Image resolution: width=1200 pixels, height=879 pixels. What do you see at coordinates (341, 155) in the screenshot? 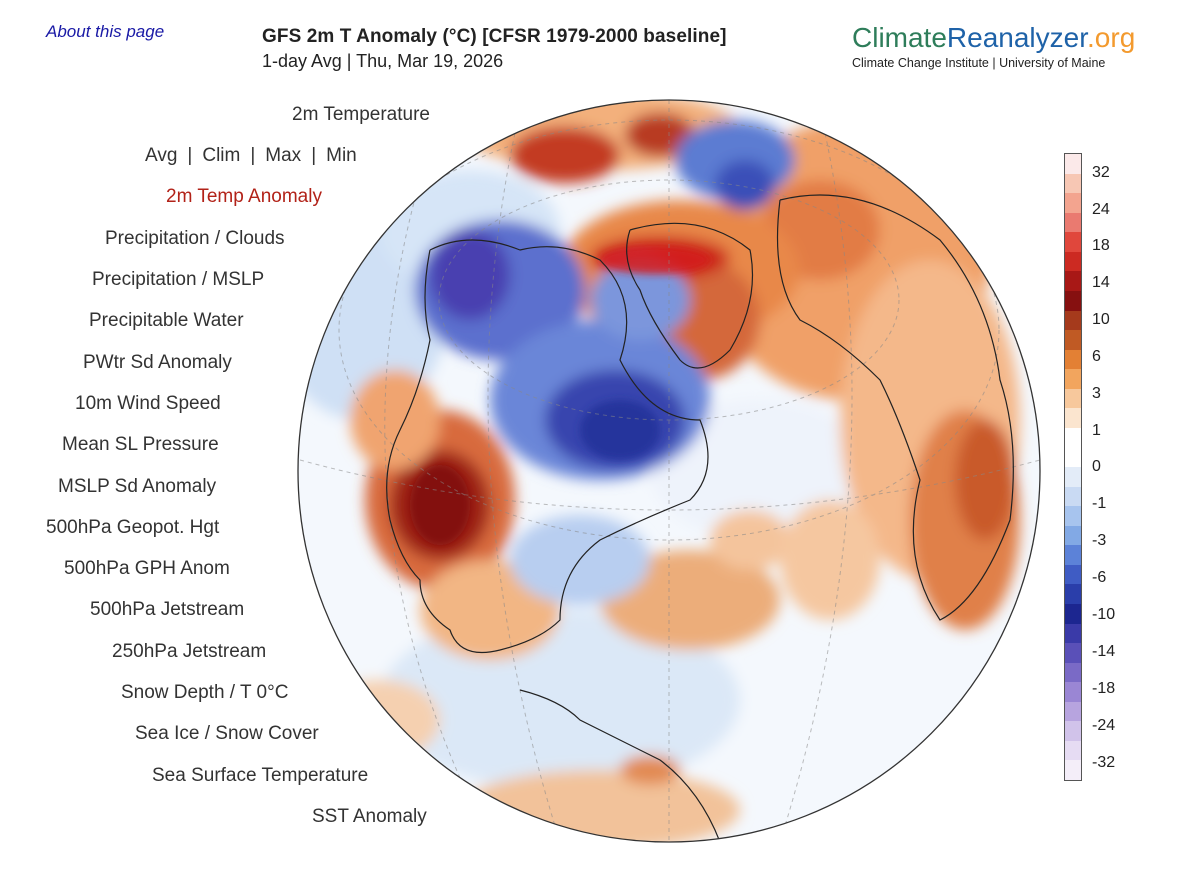
I see `menu-option-min: Min` at bounding box center [341, 155].